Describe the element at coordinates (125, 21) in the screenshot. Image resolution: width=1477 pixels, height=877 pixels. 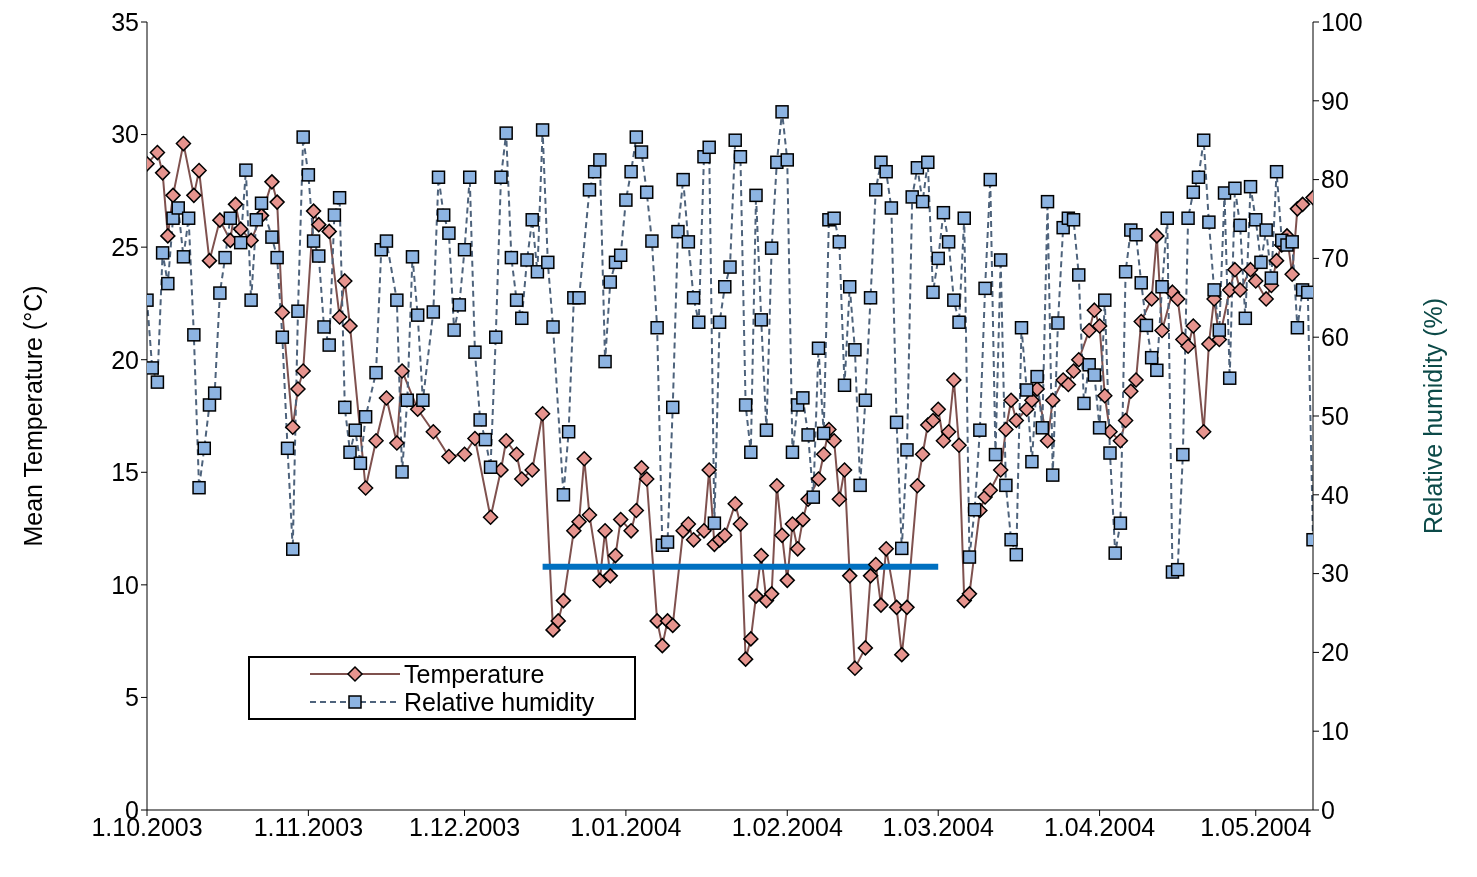
I see `y-tick-label: 35` at that location.